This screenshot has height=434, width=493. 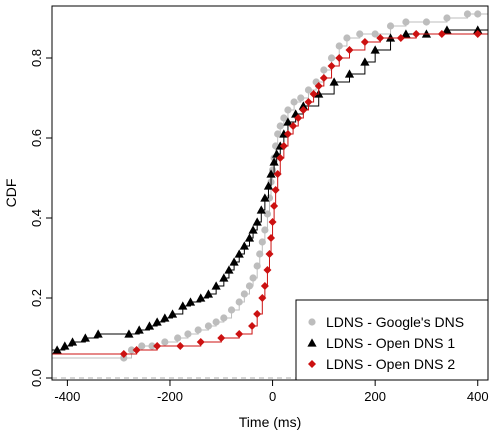 What do you see at coordinates (36, 58) in the screenshot?
I see `y-tick-label-4: 0.8` at bounding box center [36, 58].